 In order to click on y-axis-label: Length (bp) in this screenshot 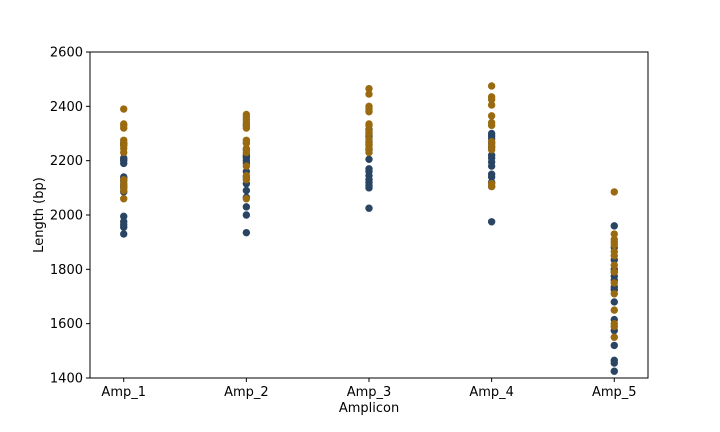, I will do `click(39, 215)`.